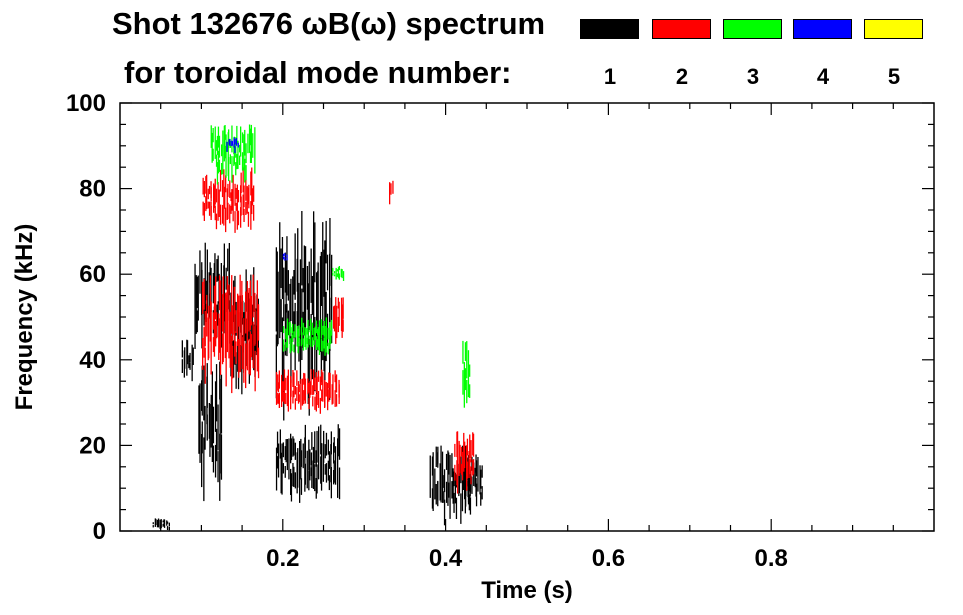  Describe the element at coordinates (92, 274) in the screenshot. I see `y-tick-label: 60` at that location.